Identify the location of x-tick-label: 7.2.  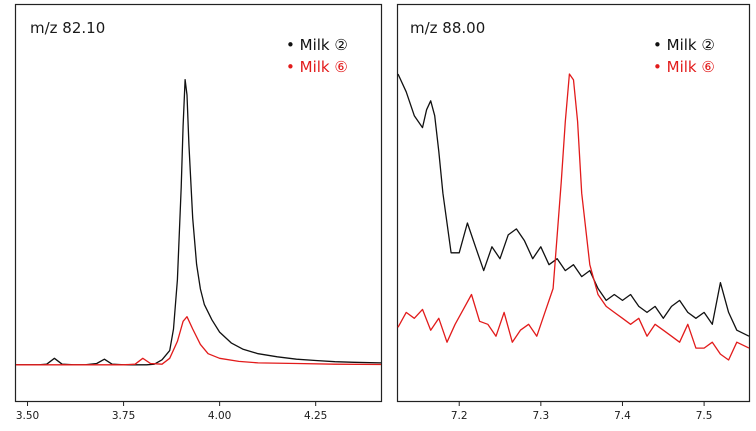
(459, 416).